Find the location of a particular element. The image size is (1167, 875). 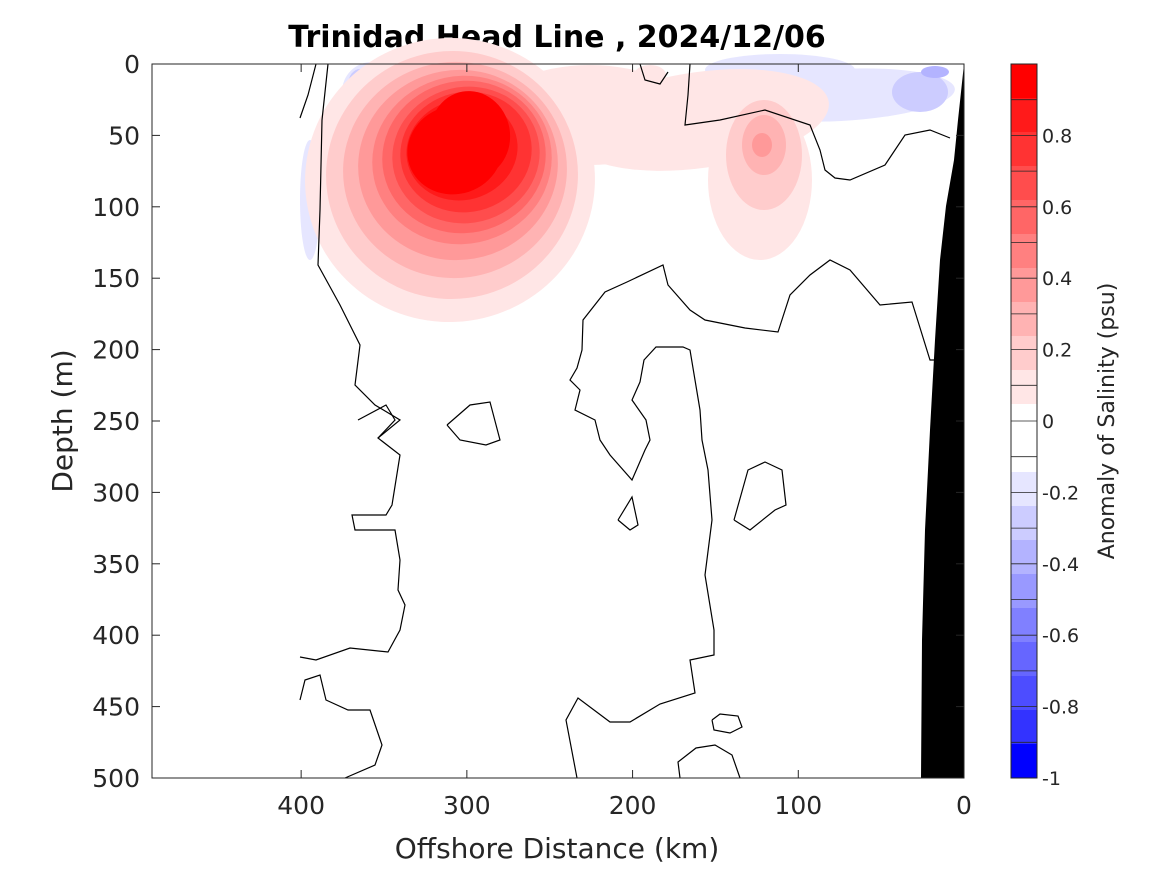

x-tick-label: 100 is located at coordinates (798, 805).